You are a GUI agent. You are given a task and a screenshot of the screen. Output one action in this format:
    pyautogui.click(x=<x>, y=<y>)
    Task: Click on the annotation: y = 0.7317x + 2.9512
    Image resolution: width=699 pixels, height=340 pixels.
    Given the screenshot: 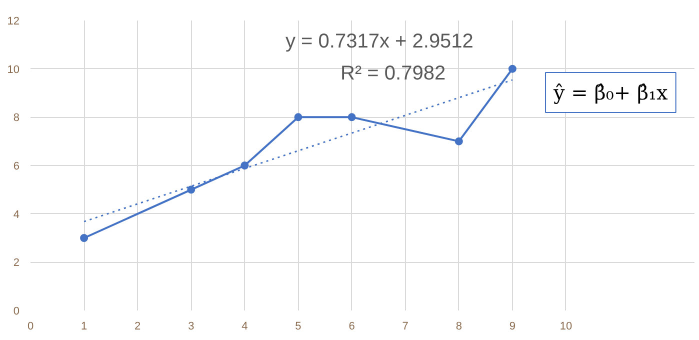 What is the action you would take?
    pyautogui.click(x=380, y=41)
    